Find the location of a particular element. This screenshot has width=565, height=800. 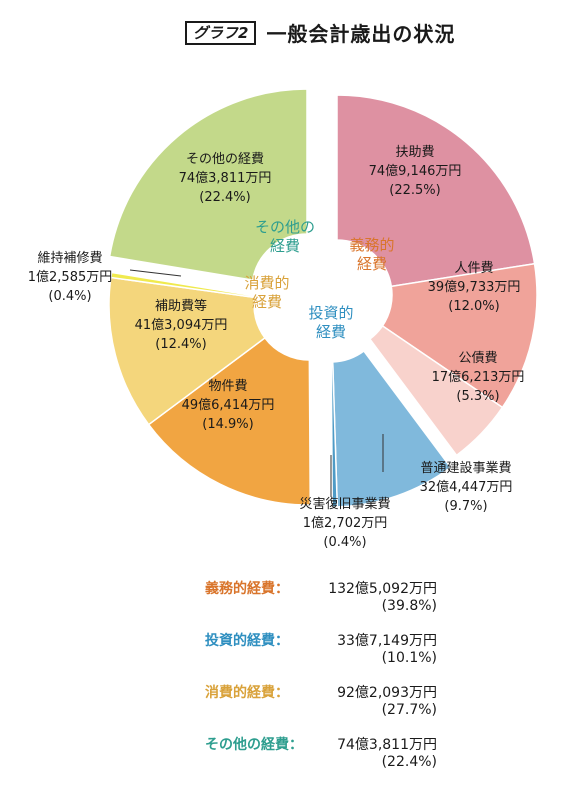

slice-amount: 49億6,414万円 is located at coordinates (228, 405).